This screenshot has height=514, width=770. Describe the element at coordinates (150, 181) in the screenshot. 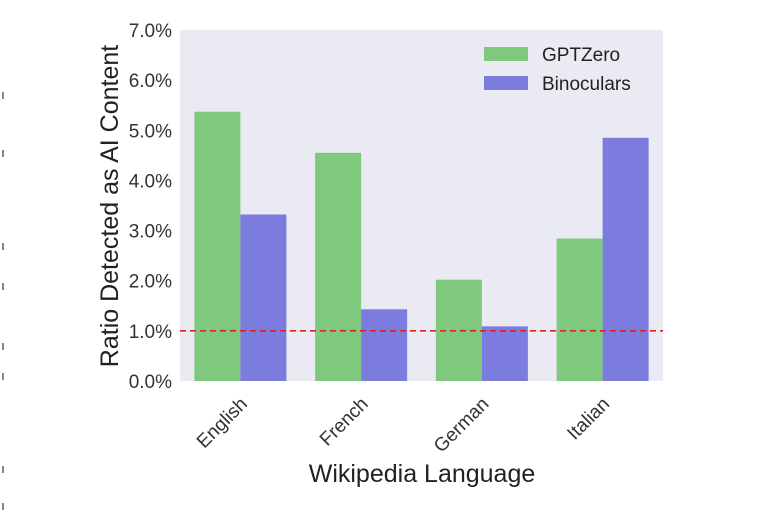

I see `y-tick-label: 4.0%` at that location.